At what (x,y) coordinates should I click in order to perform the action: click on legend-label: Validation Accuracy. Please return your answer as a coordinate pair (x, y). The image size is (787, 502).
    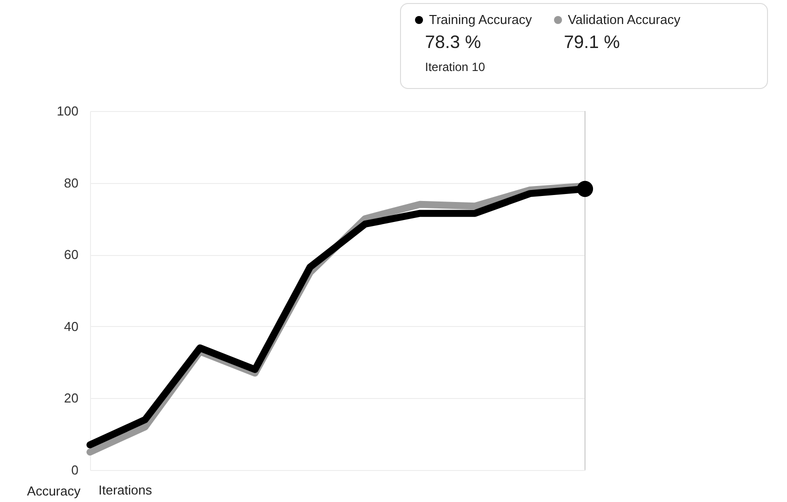
    Looking at the image, I should click on (623, 19).